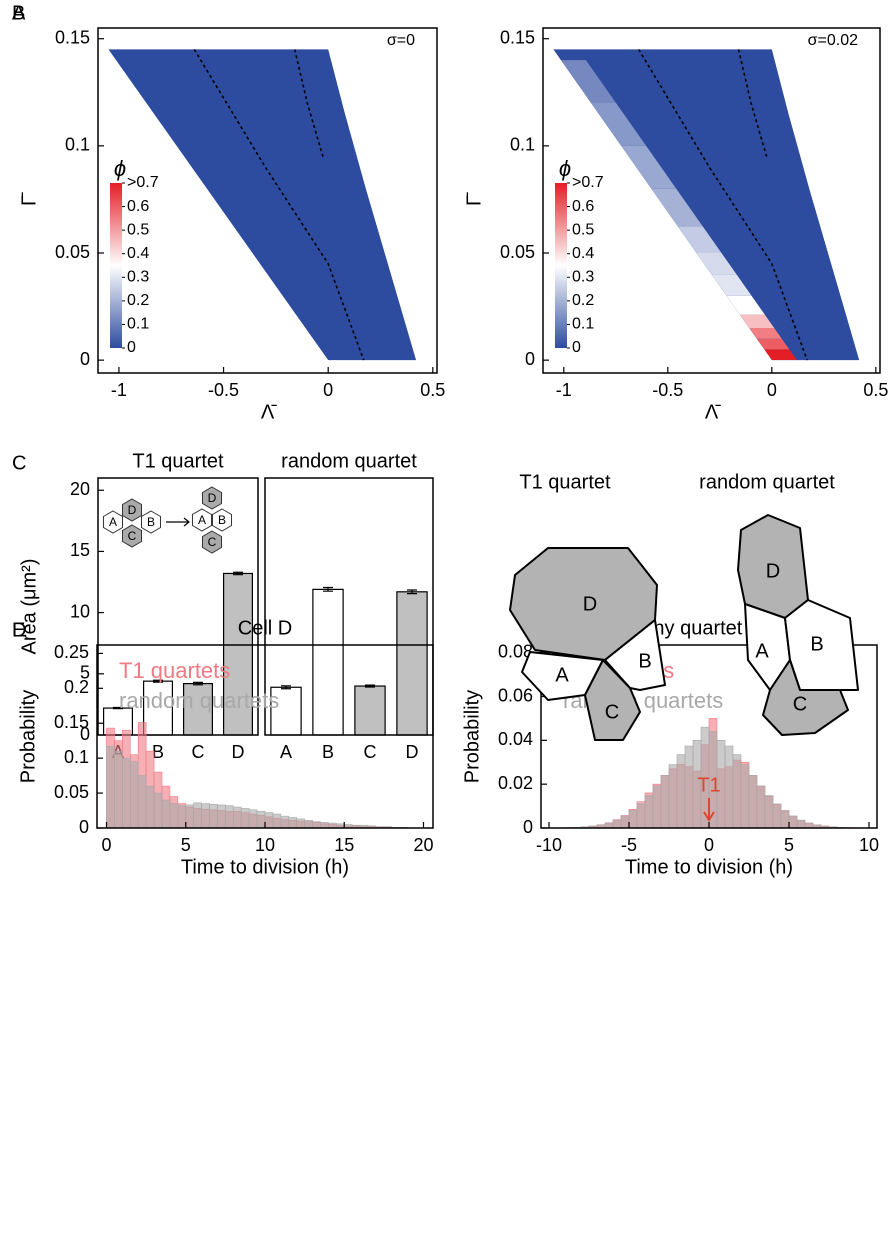 Image resolution: width=893 pixels, height=1234 pixels. I want to click on x-tick-label: B, so click(328, 752).